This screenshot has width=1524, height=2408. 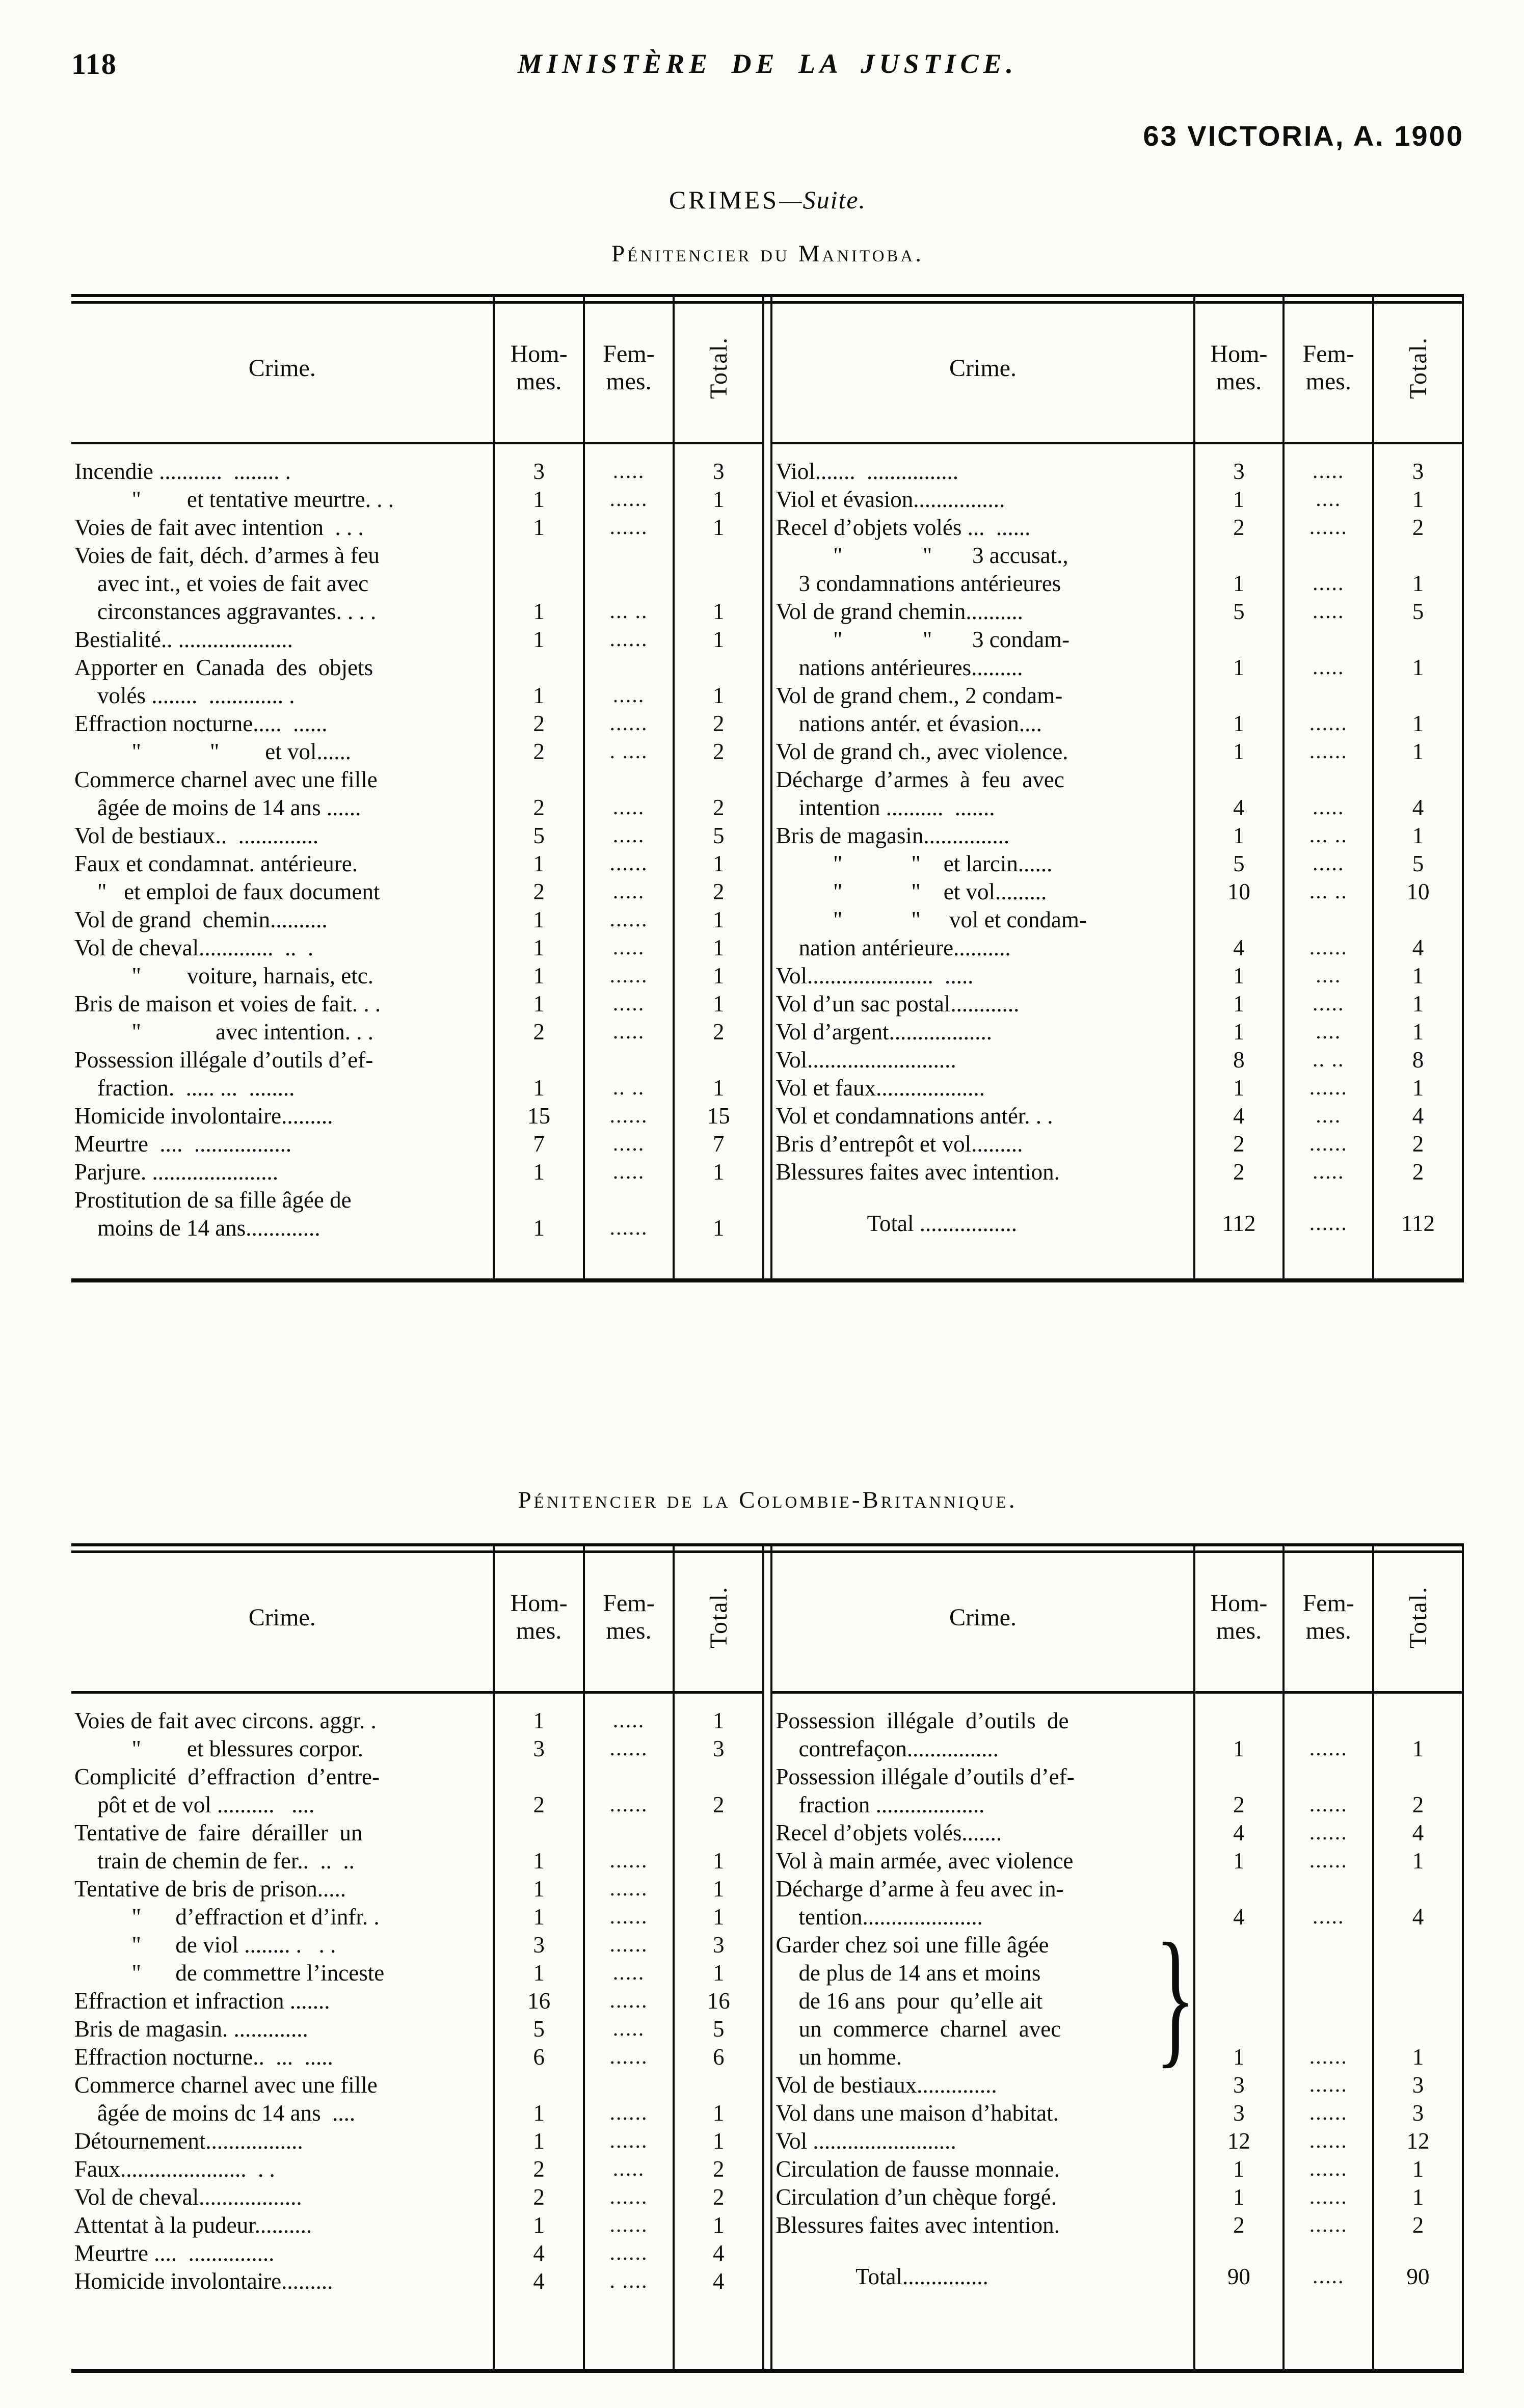 I want to click on crime-label: " avec intention. . ., so click(x=224, y=1032).